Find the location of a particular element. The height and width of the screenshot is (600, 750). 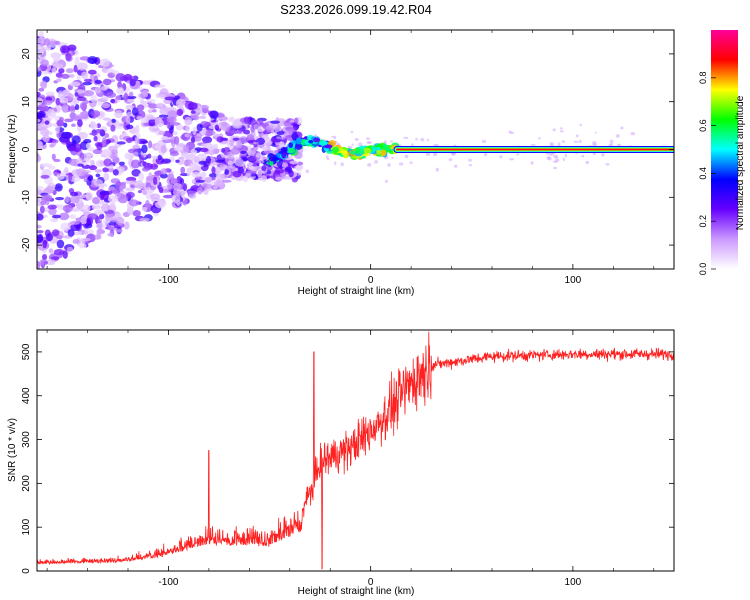

spectrogram-x-tick-label: 100 is located at coordinates (573, 280).